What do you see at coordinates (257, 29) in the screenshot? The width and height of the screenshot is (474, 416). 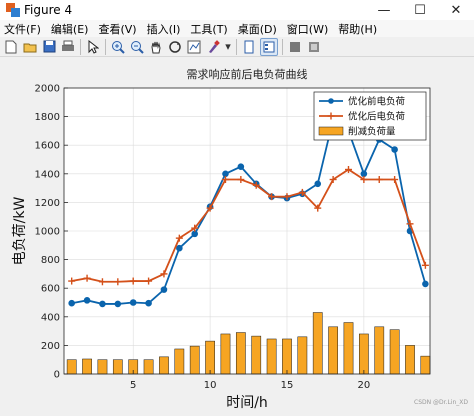 I see `menu-desktop: 桌面(D)` at bounding box center [257, 29].